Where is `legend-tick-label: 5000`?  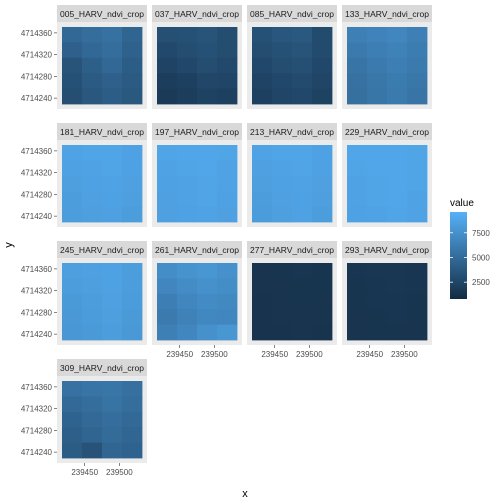
legend-tick-label: 5000 is located at coordinates (481, 257).